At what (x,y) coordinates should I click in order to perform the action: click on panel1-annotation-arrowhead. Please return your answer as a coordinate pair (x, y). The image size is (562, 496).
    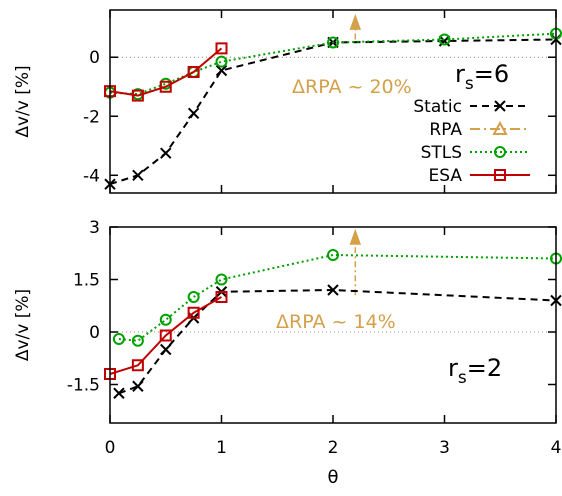
    Looking at the image, I should click on (355, 21).